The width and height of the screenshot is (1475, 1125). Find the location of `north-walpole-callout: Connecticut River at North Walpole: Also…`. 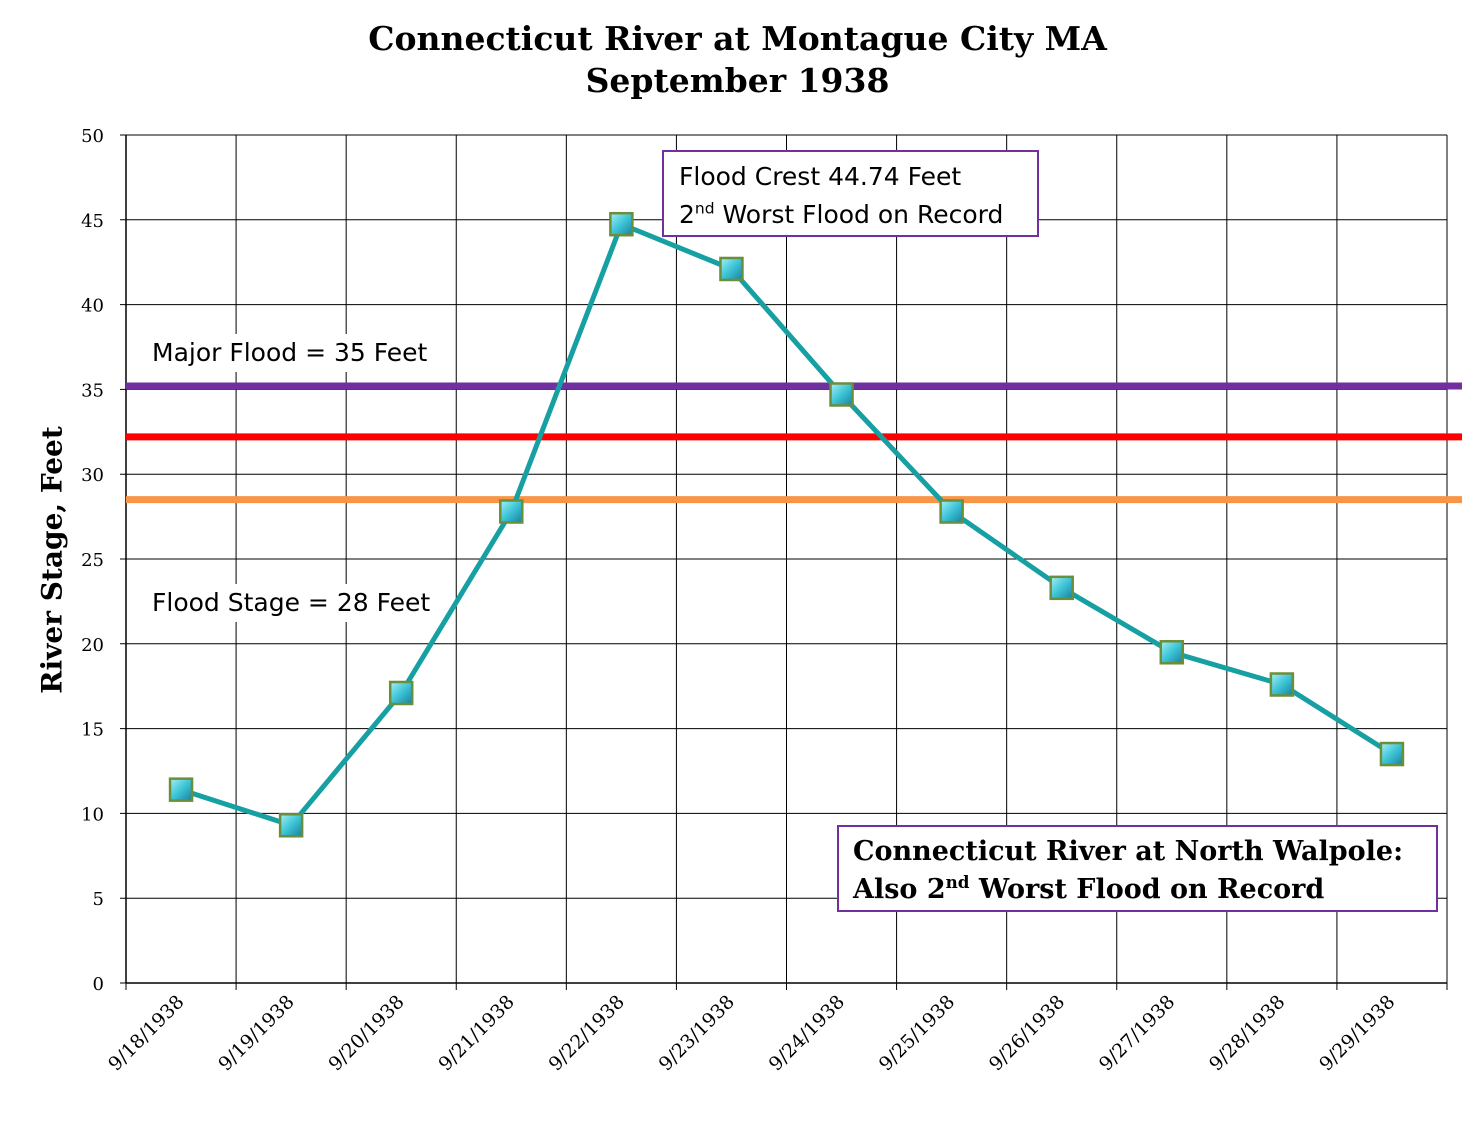

north-walpole-callout: Connecticut River at North Walpole: Also… is located at coordinates (1137, 868).